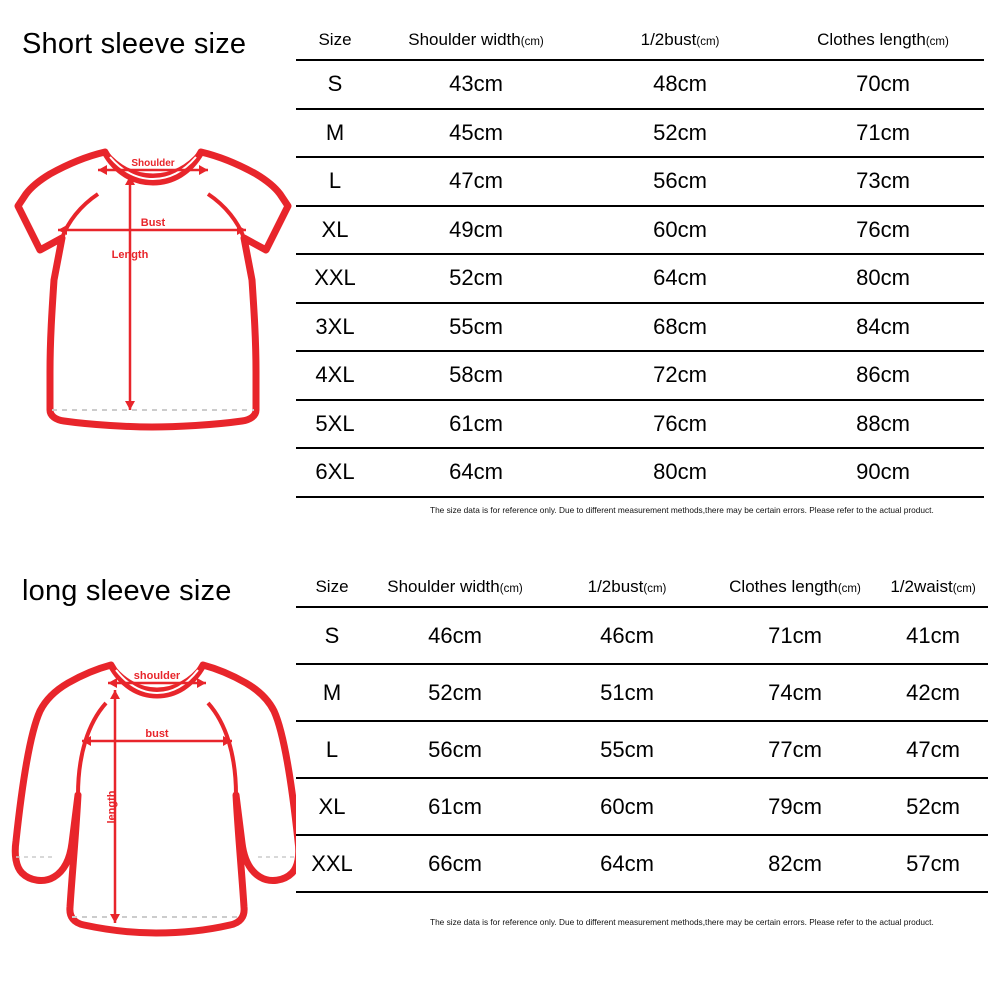  I want to click on long-sleeve-title: long sleeve size, so click(127, 591).